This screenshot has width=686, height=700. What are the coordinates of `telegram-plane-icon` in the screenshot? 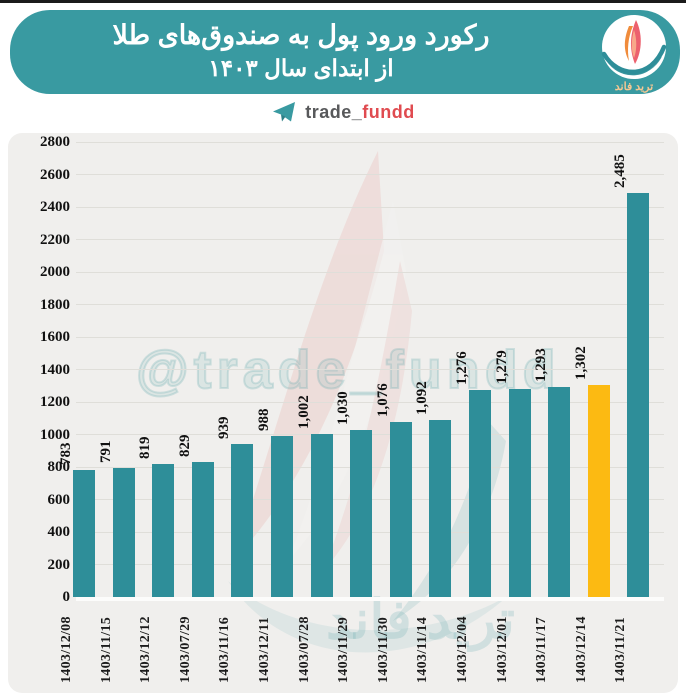 It's located at (284, 112).